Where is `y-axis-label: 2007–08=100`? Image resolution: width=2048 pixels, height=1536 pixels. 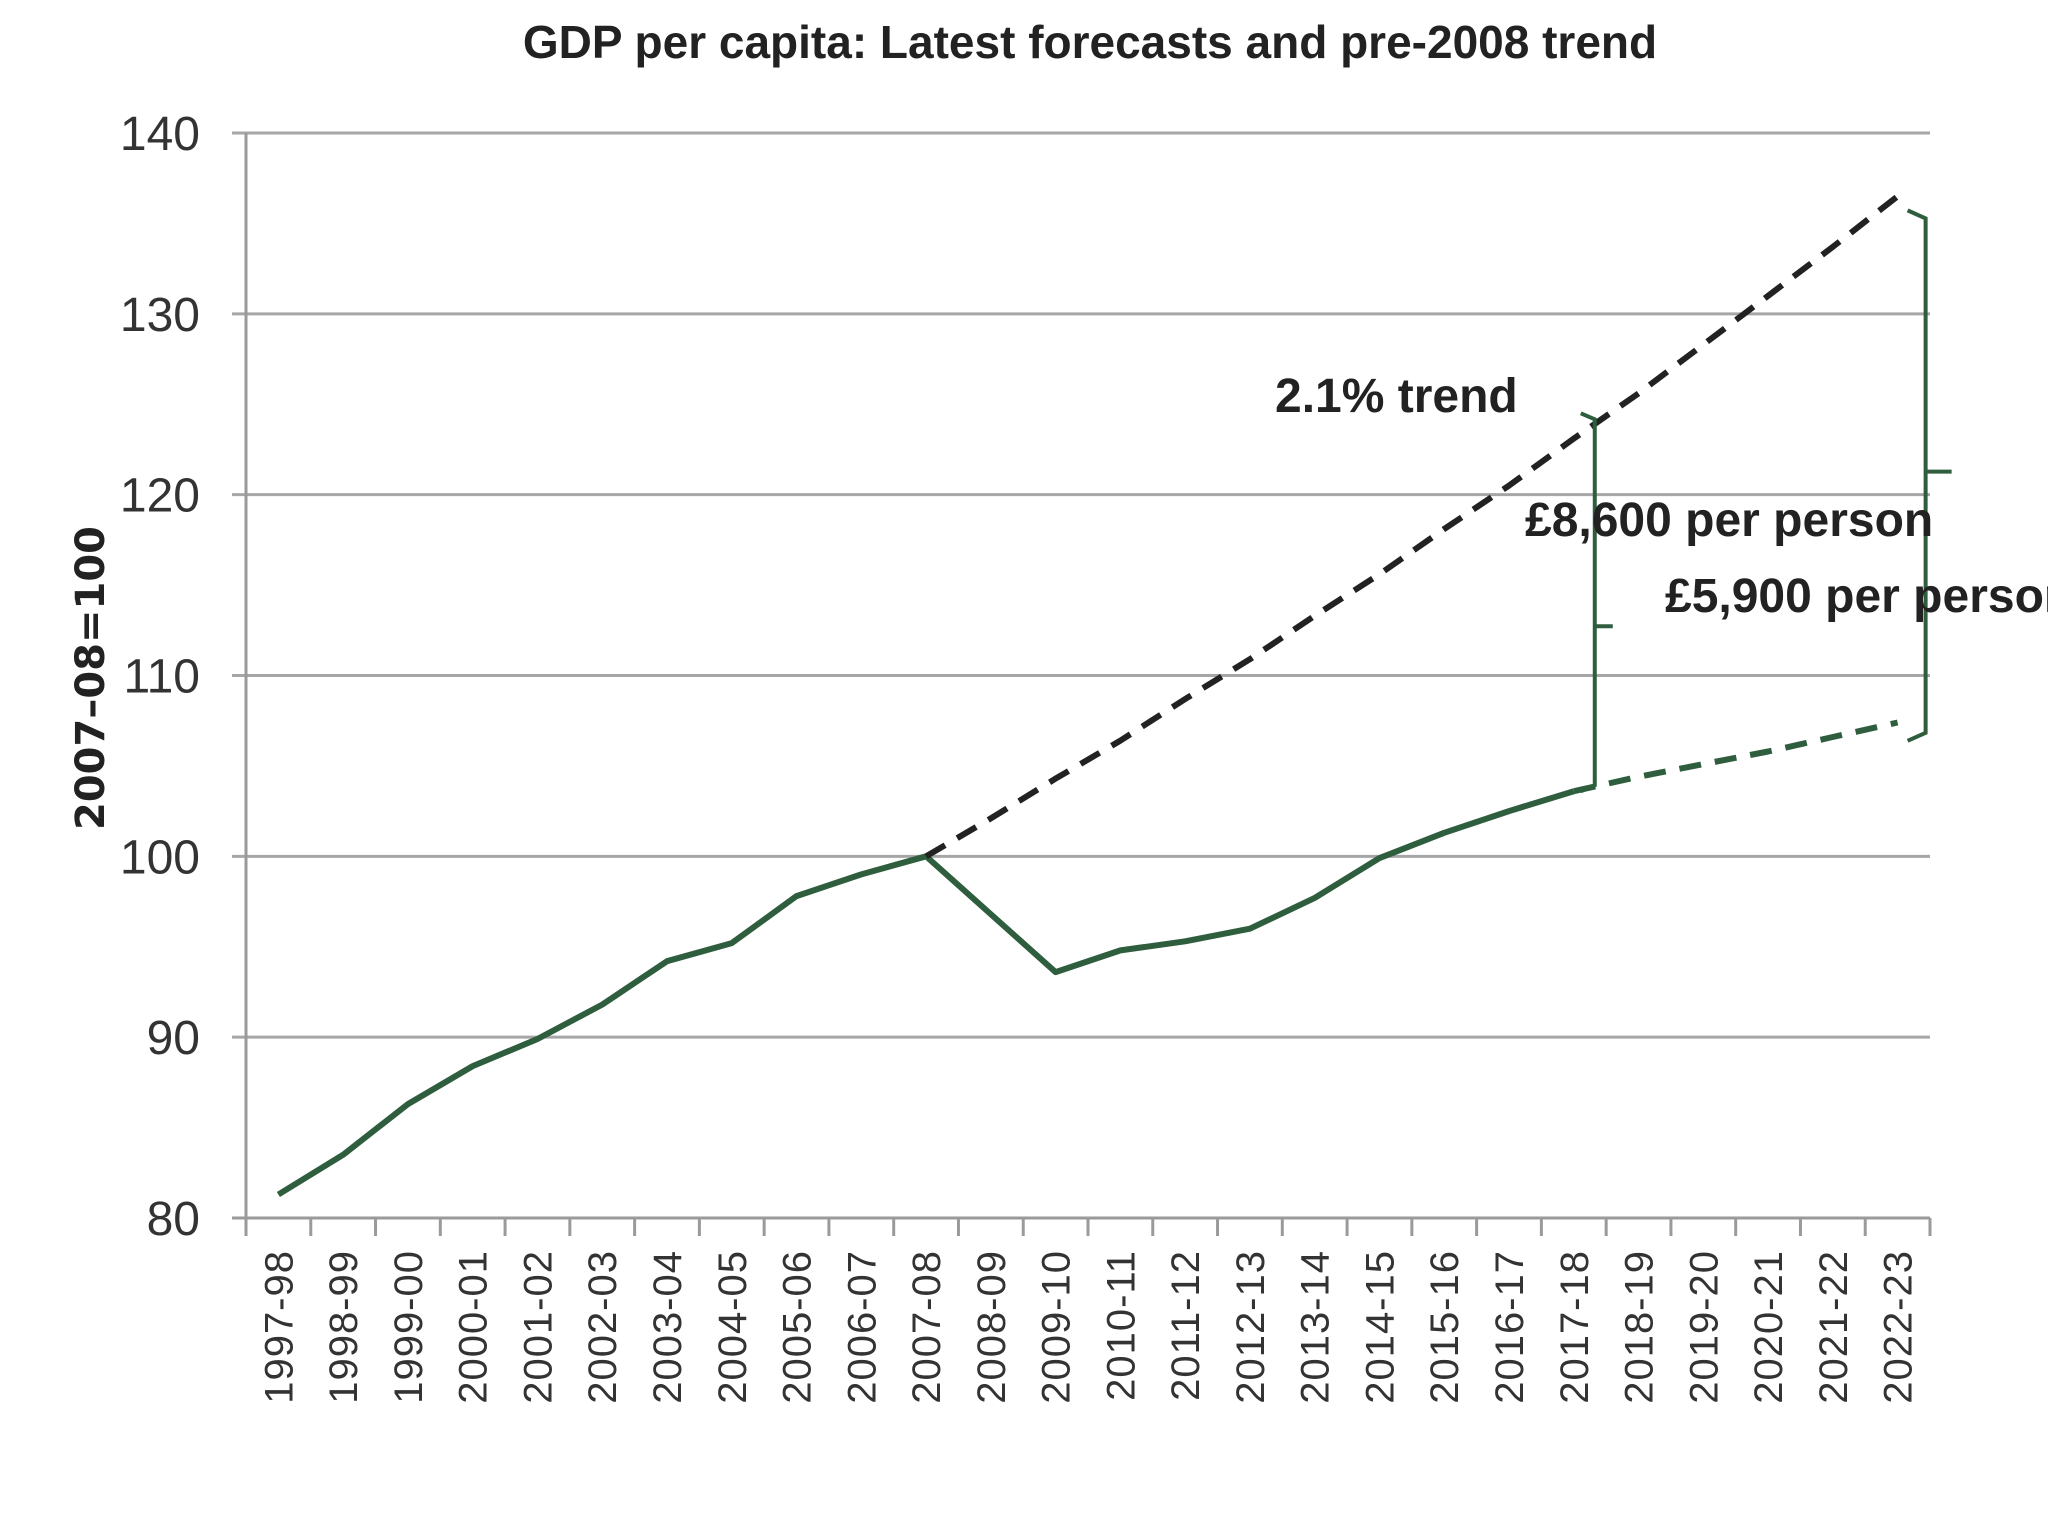
y-axis-label: 2007–08=100 is located at coordinates (91, 678).